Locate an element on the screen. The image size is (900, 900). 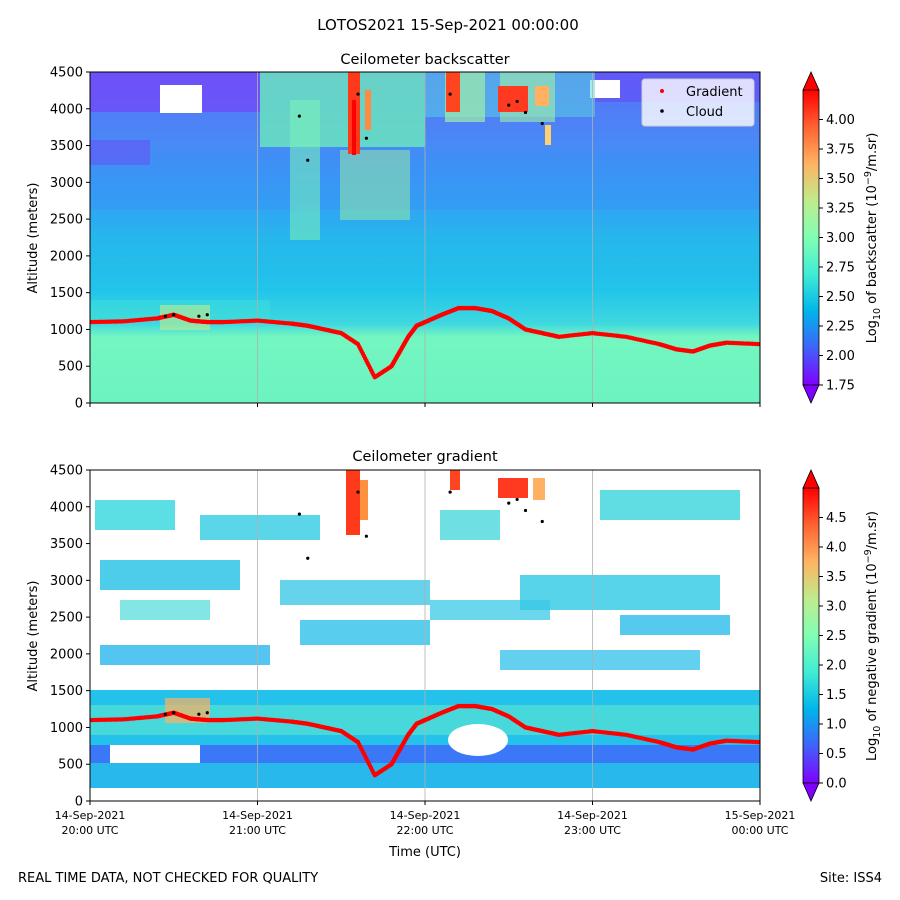
gradient-y-axis: 0 500 1000 1500 2000 2500 3000 3500 4000 4500 is located at coordinates (70, 637).